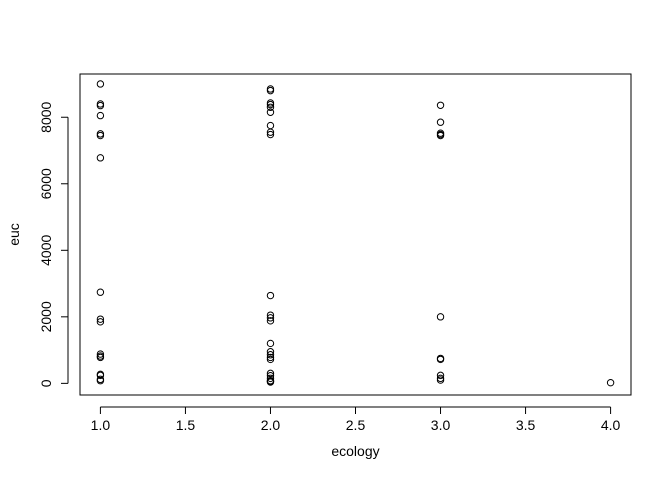  What do you see at coordinates (101, 425) in the screenshot?
I see `x-tick-label: 1.0` at bounding box center [101, 425].